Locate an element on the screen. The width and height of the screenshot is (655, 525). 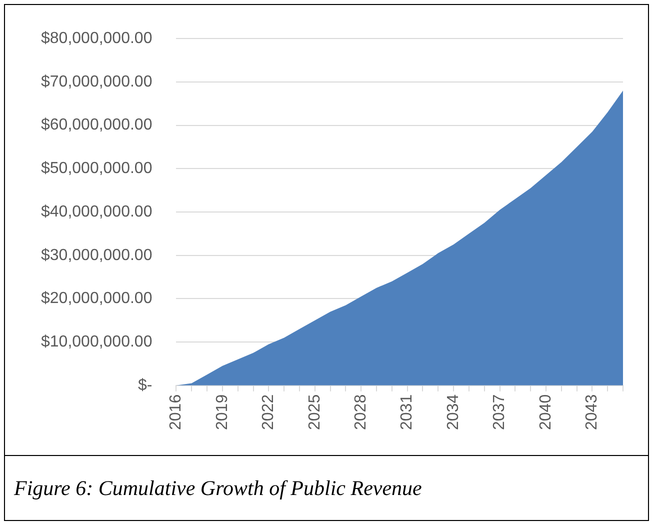
y-tick-label: $20,000,000.00 is located at coordinates (96, 299).